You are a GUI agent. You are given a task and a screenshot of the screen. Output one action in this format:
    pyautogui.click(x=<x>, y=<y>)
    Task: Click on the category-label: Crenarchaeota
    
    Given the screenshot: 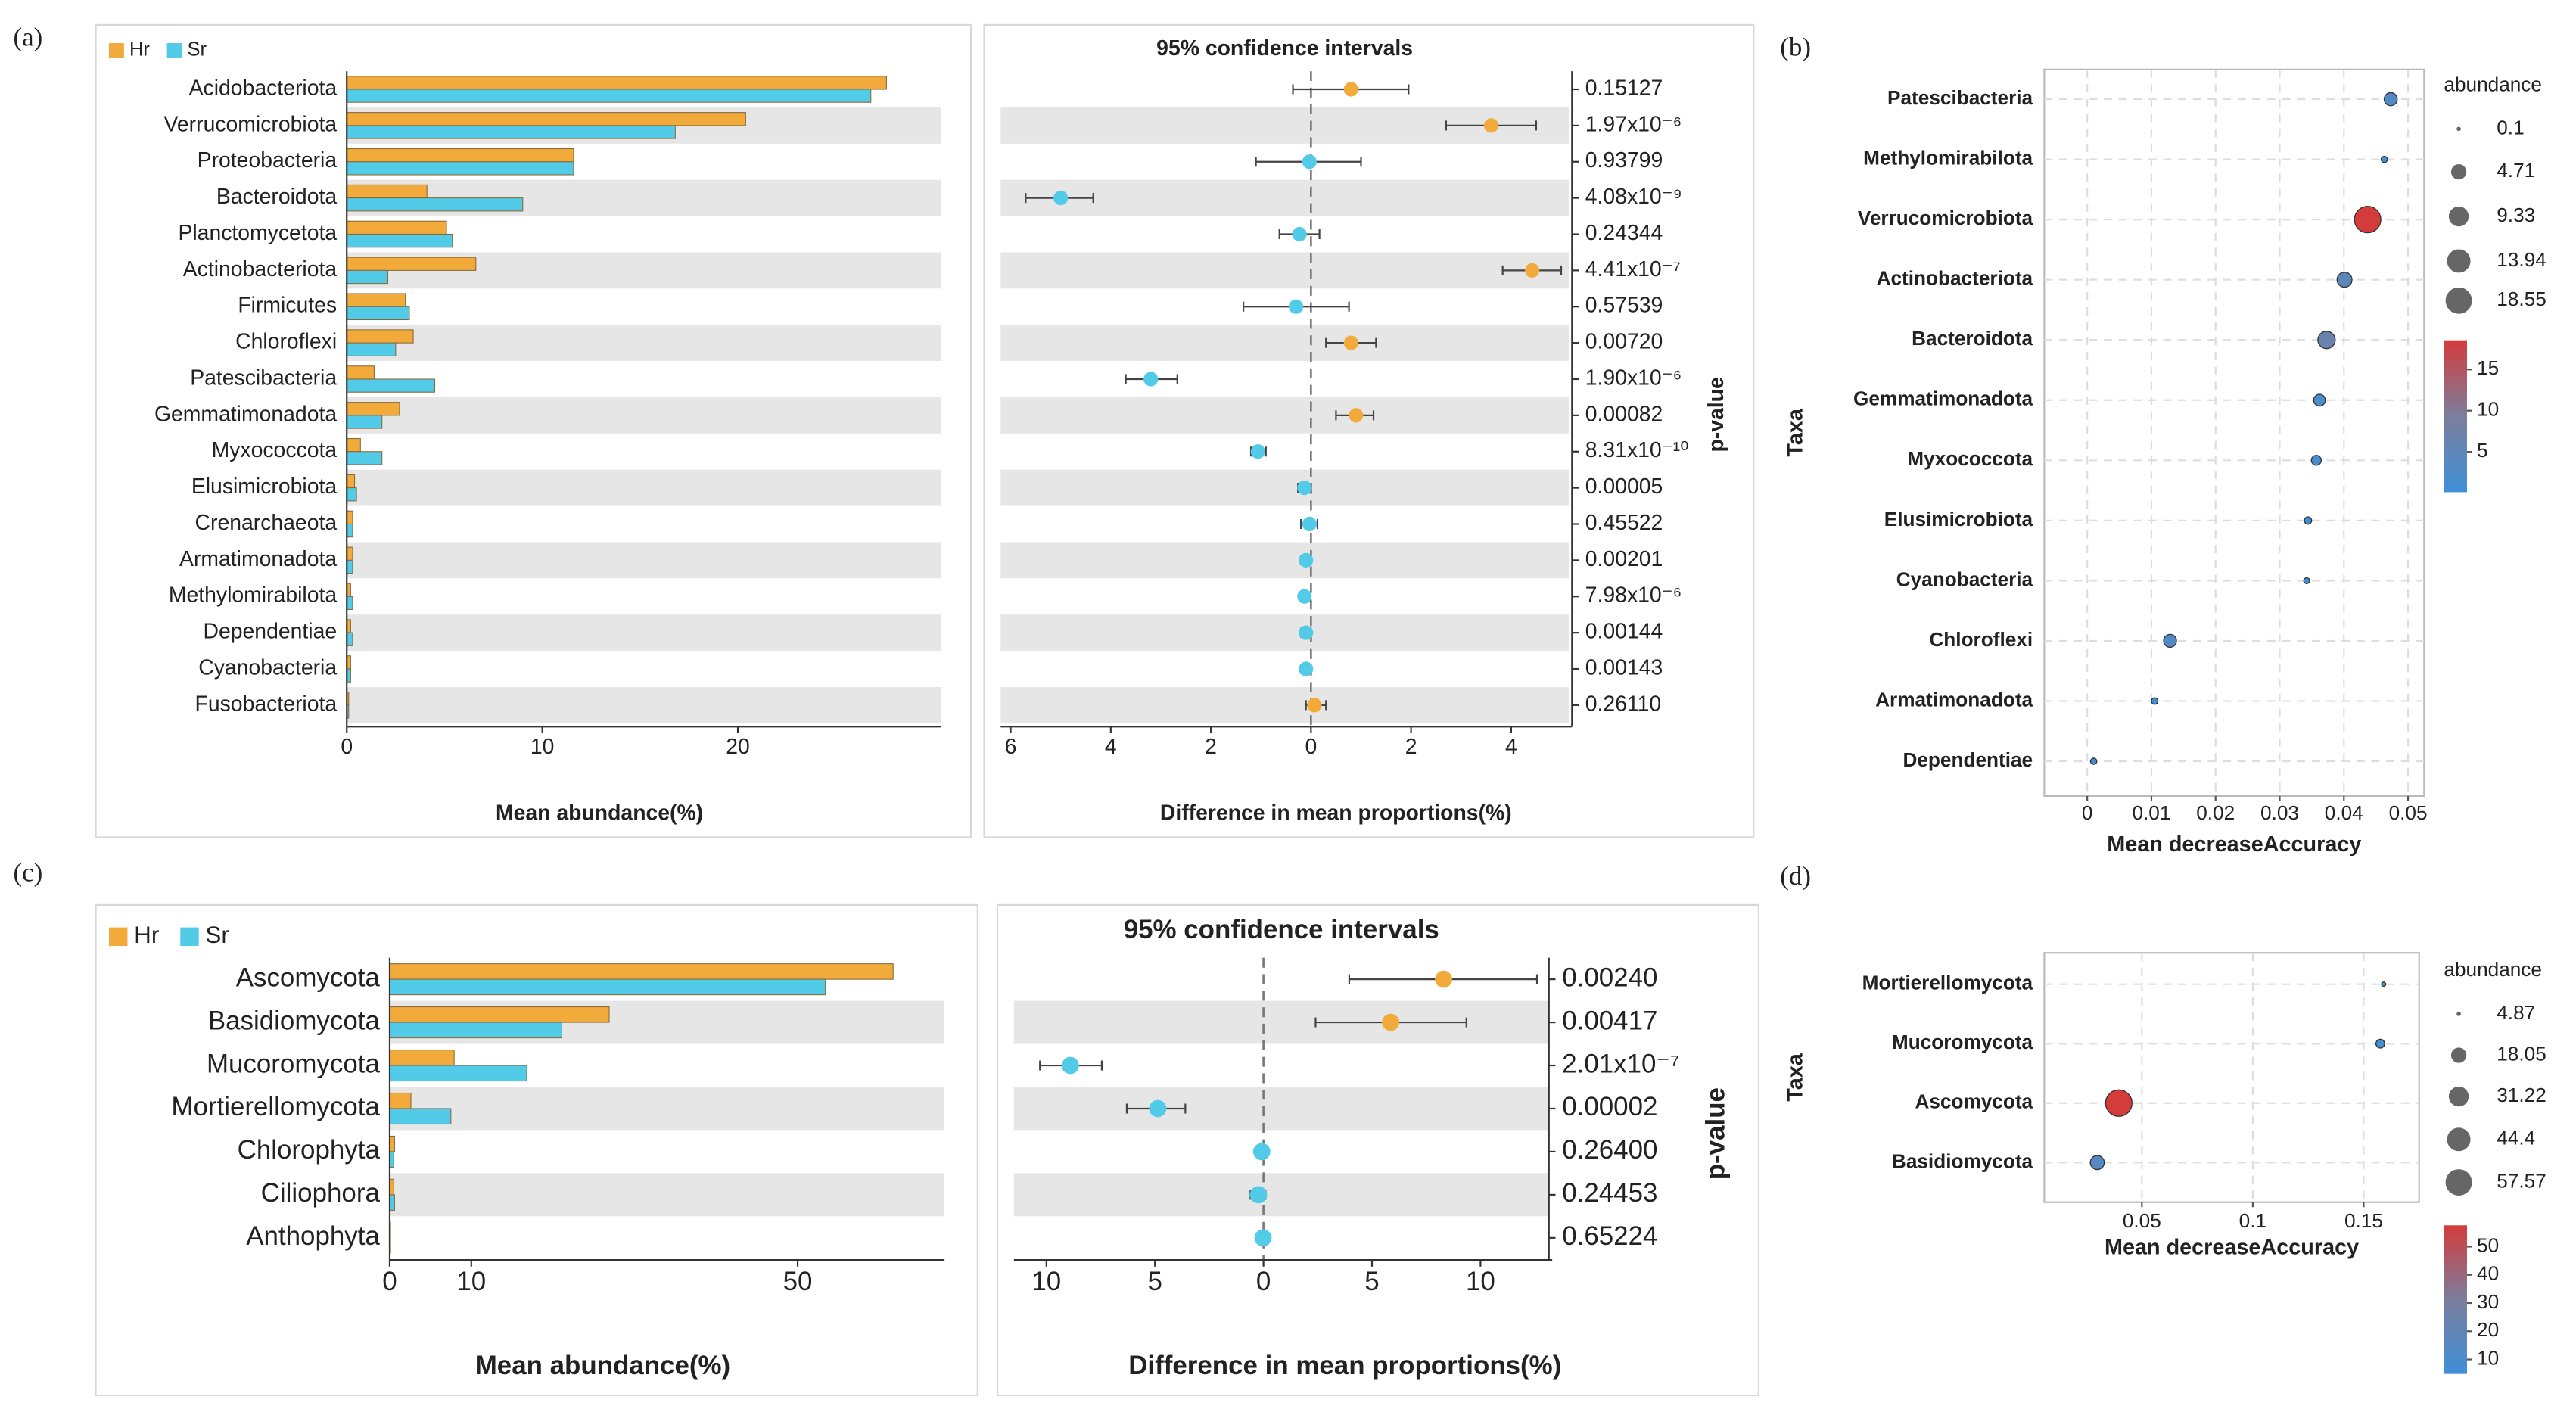 What is the action you would take?
    pyautogui.click(x=266, y=523)
    